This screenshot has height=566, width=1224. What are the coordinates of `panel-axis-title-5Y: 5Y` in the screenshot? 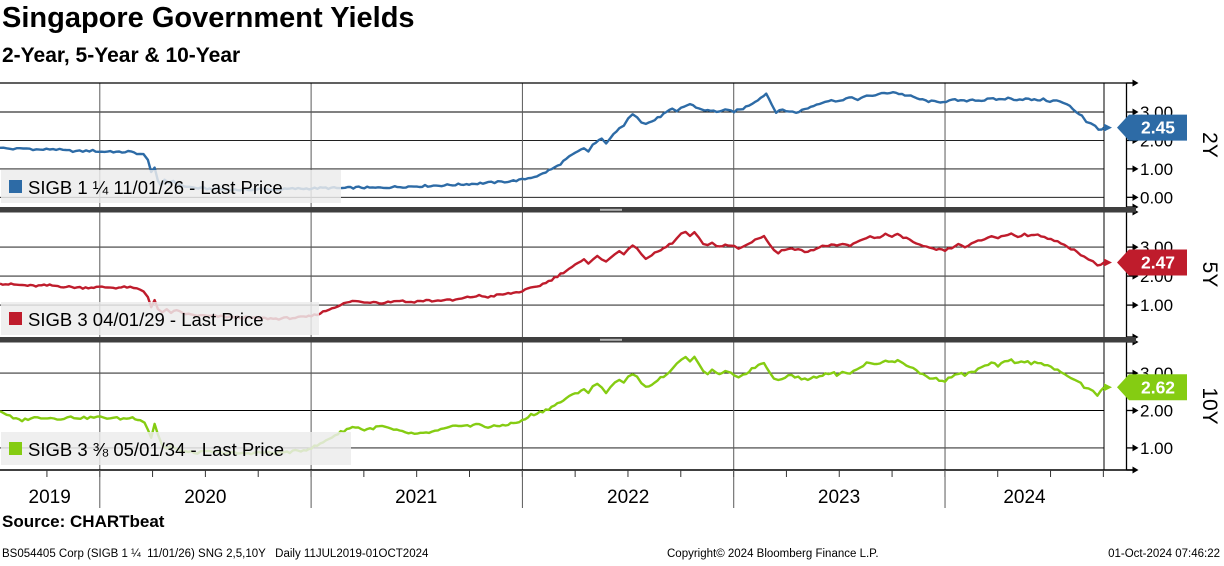 It's located at (1209, 275).